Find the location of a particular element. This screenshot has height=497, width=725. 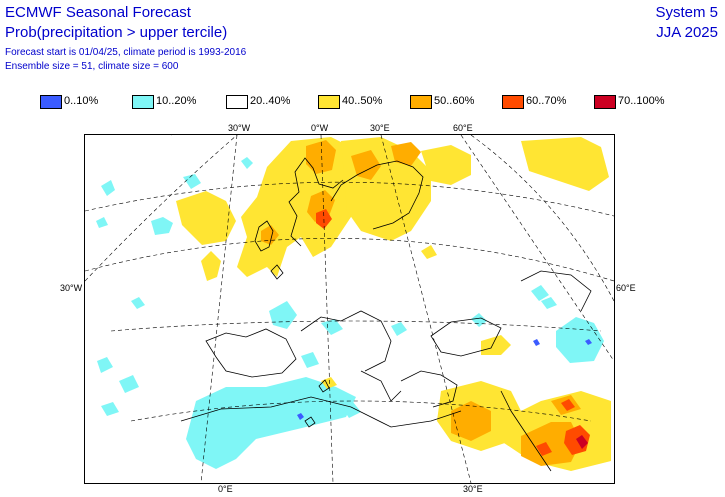

lon-label-bottom: 30°E is located at coordinates (473, 489).